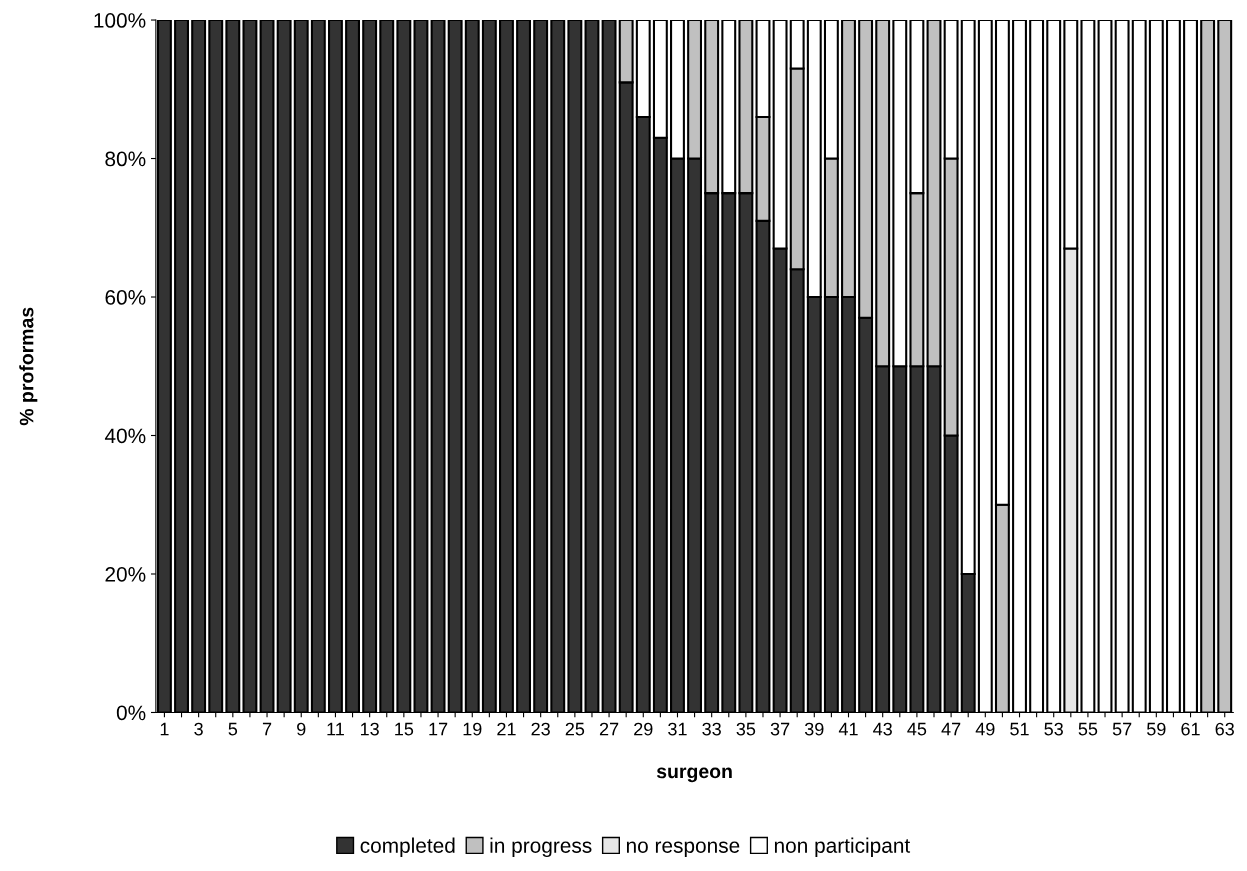  What do you see at coordinates (438, 729) in the screenshot?
I see `x-tick-label: 17` at bounding box center [438, 729].